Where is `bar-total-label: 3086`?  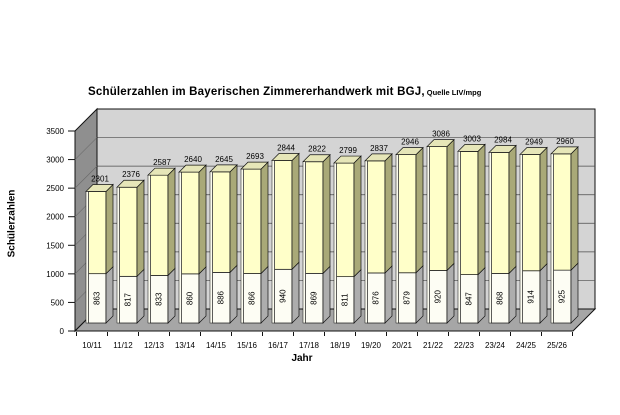
bar-total-label: 3086 is located at coordinates (441, 134).